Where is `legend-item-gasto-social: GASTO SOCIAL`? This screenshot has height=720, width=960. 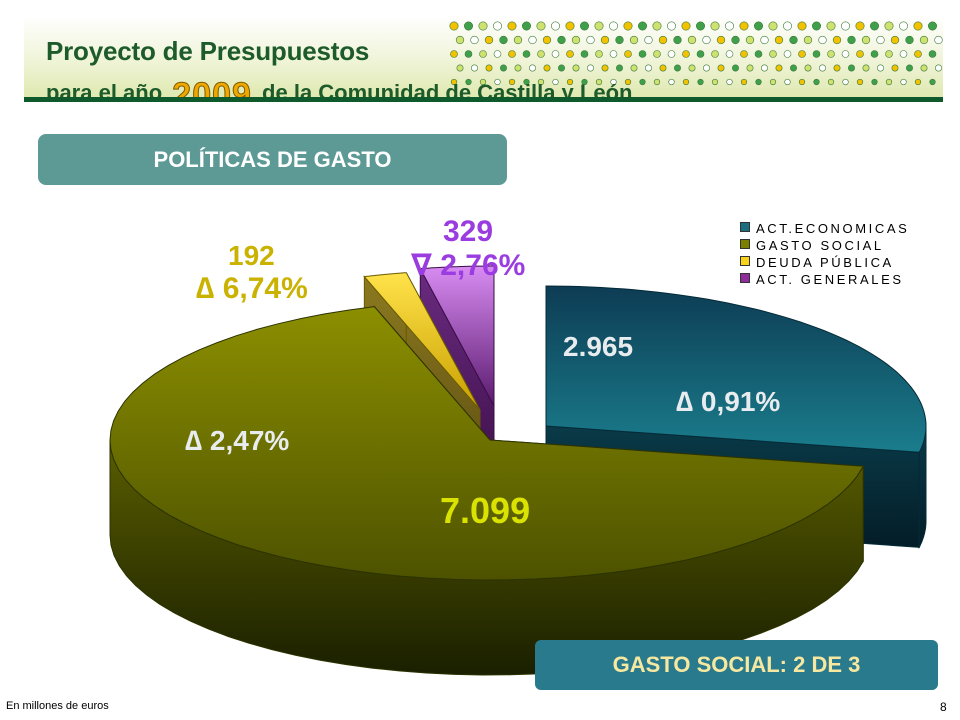
legend-item-gasto-social: GASTO SOCIAL is located at coordinates (824, 245).